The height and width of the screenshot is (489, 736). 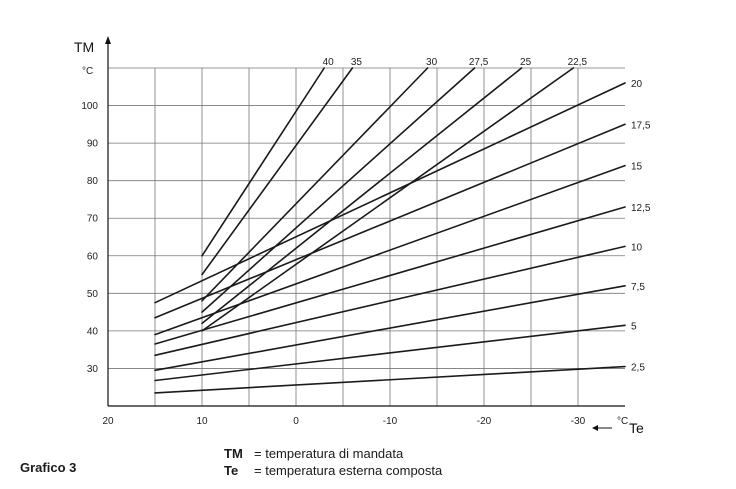 I want to click on series-label: 27,5, so click(x=479, y=62).